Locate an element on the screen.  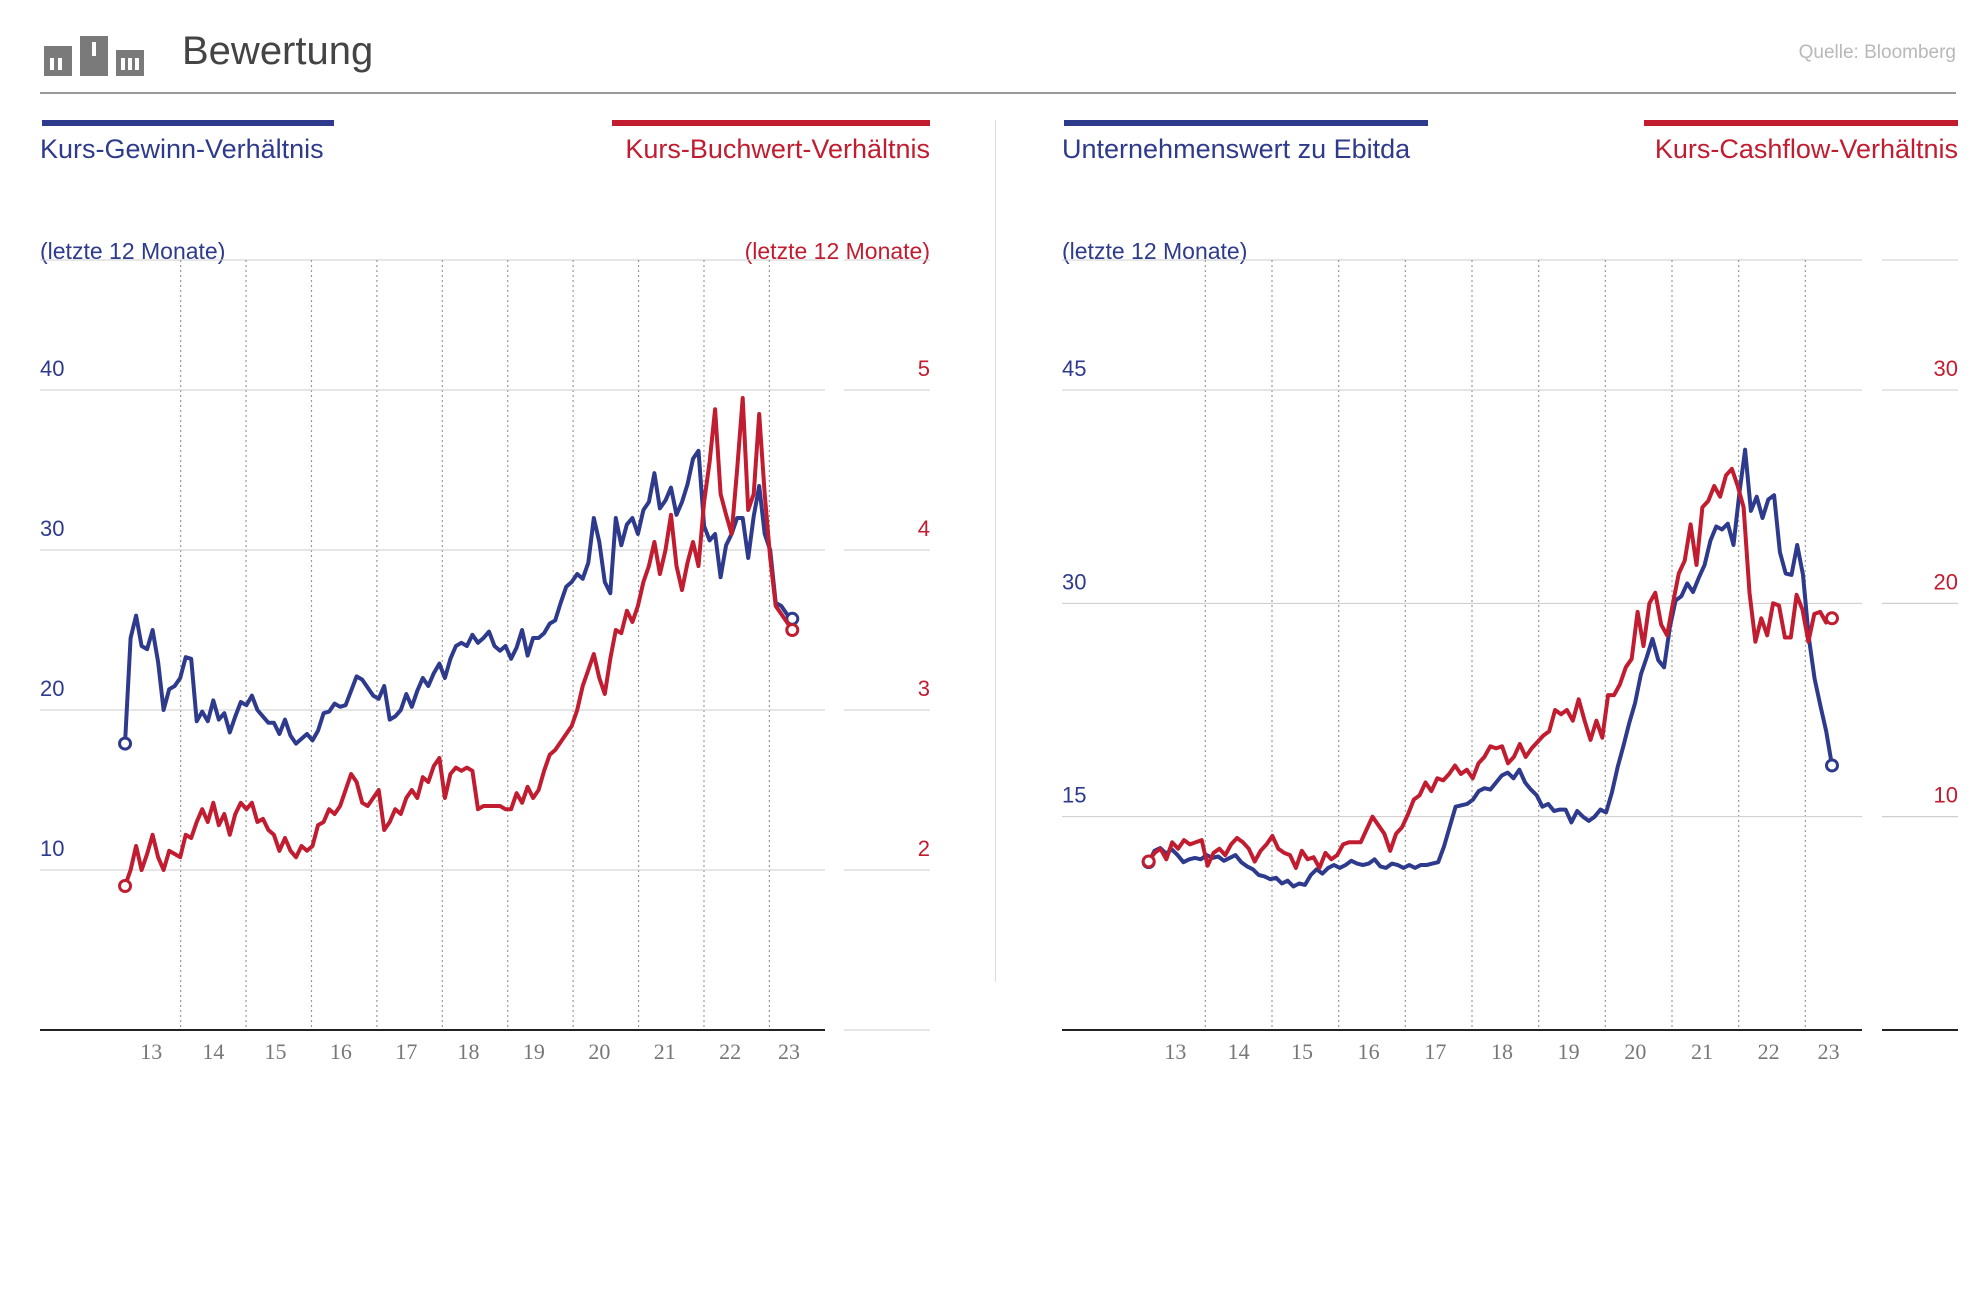
header: Bewertung Quelle: Bloomberg is located at coordinates (998, 59).